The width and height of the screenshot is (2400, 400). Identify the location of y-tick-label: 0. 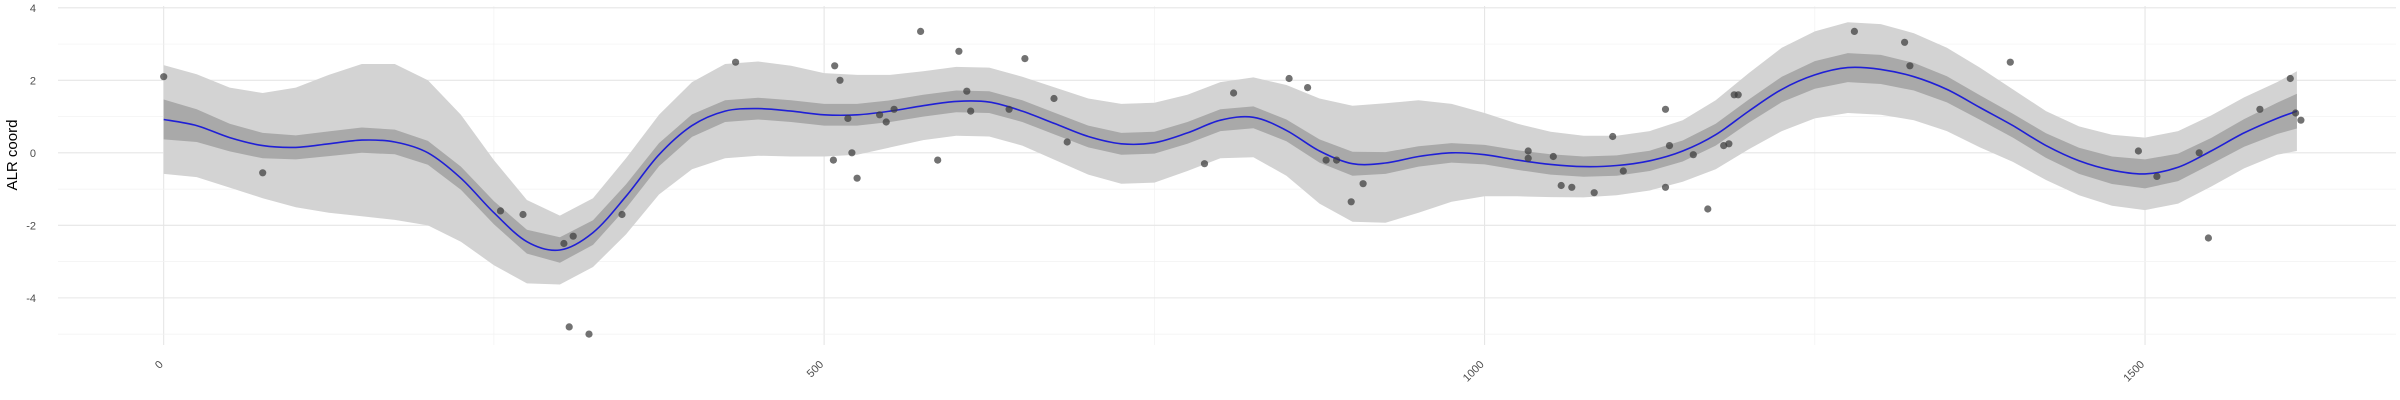
(33, 154).